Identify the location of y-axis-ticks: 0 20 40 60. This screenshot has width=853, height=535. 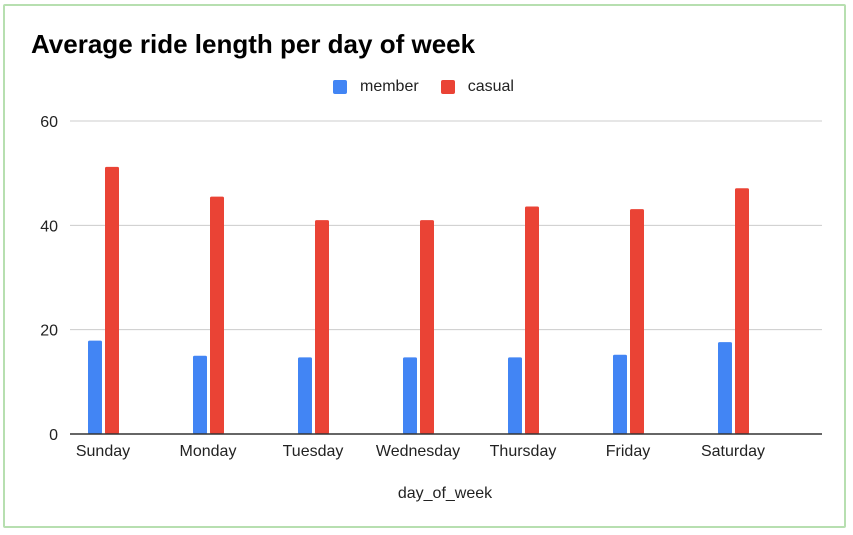
(49, 279).